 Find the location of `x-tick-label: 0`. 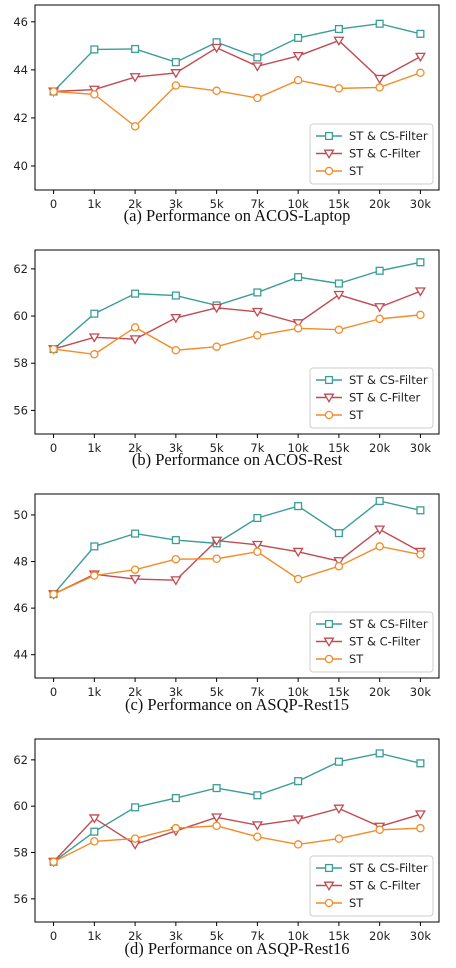

x-tick-label: 0 is located at coordinates (53, 204).